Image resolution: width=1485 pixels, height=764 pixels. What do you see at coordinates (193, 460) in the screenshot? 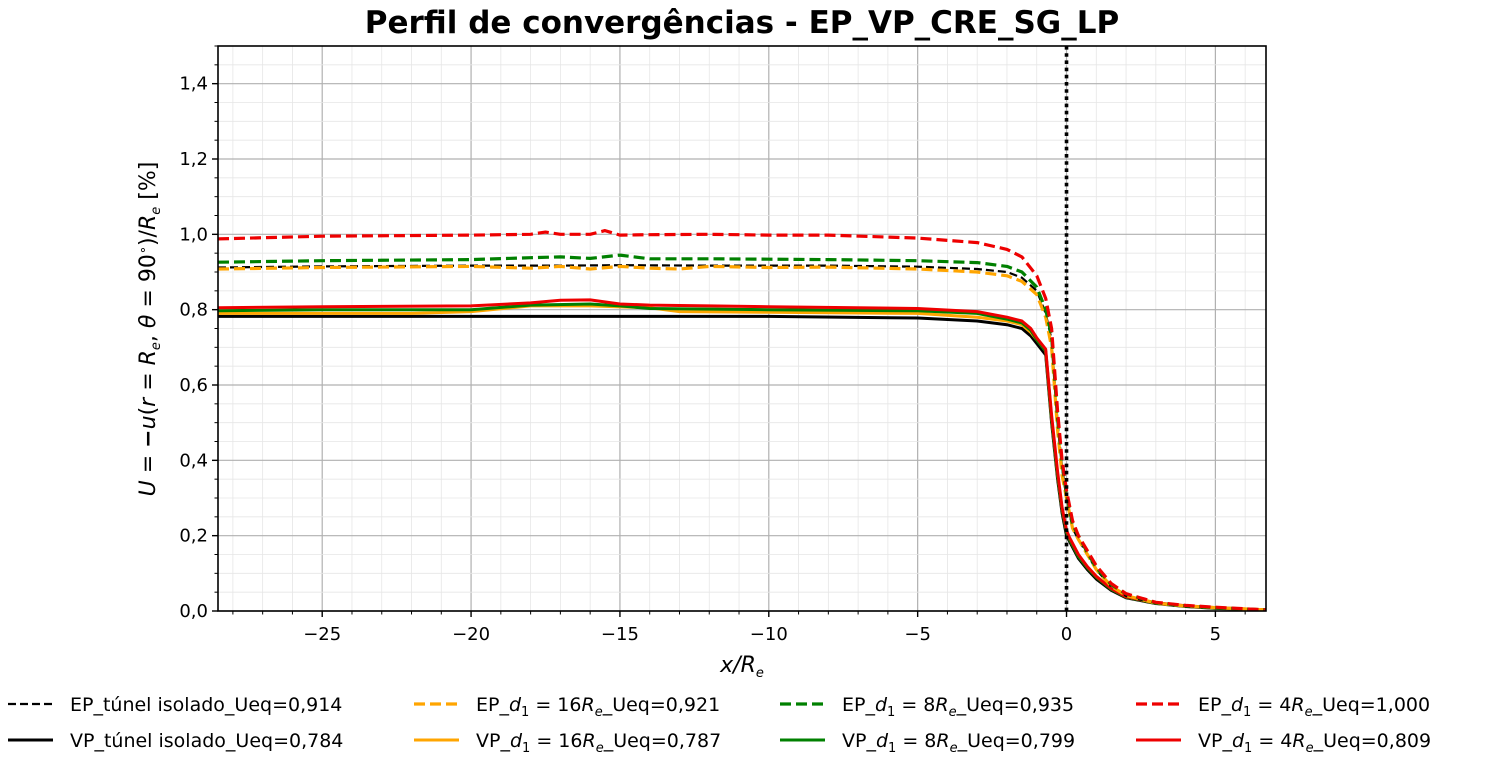
I see `y-tick-label: 0,4` at bounding box center [193, 460].